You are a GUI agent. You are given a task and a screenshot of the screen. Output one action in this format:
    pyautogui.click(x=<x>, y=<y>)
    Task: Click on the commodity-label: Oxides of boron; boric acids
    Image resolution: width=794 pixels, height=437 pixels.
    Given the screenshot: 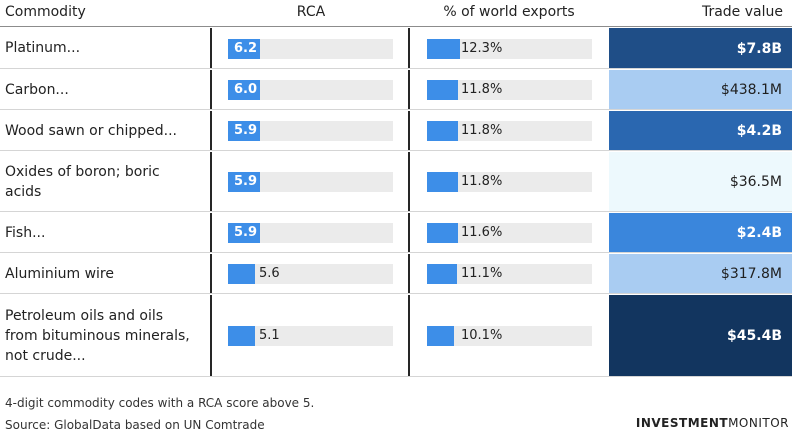 What is the action you would take?
    pyautogui.click(x=82, y=181)
    